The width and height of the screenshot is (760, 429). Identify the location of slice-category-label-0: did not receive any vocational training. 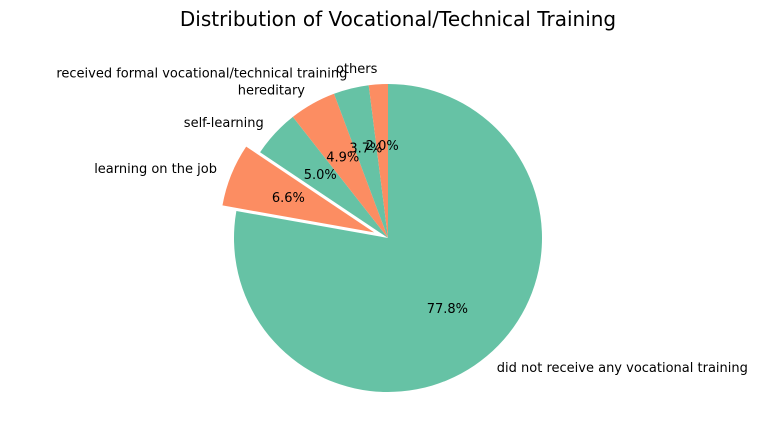
(622, 368).